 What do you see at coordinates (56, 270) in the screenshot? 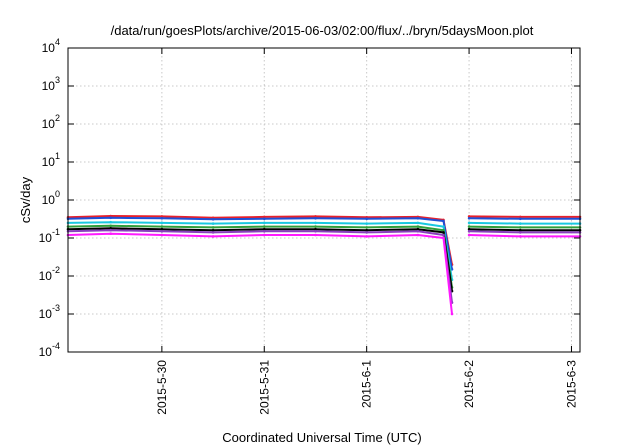
I see `y-tick-exponent: -2` at bounding box center [56, 270].